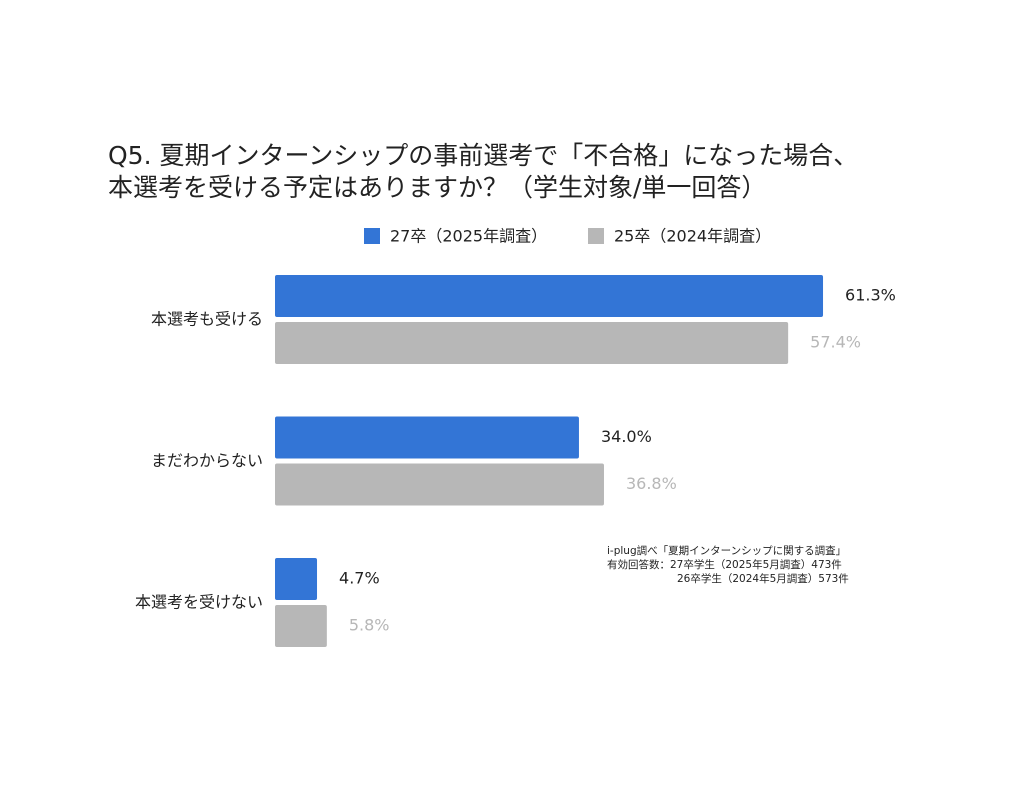  I want to click on value-label: 34.0%, so click(626, 436).